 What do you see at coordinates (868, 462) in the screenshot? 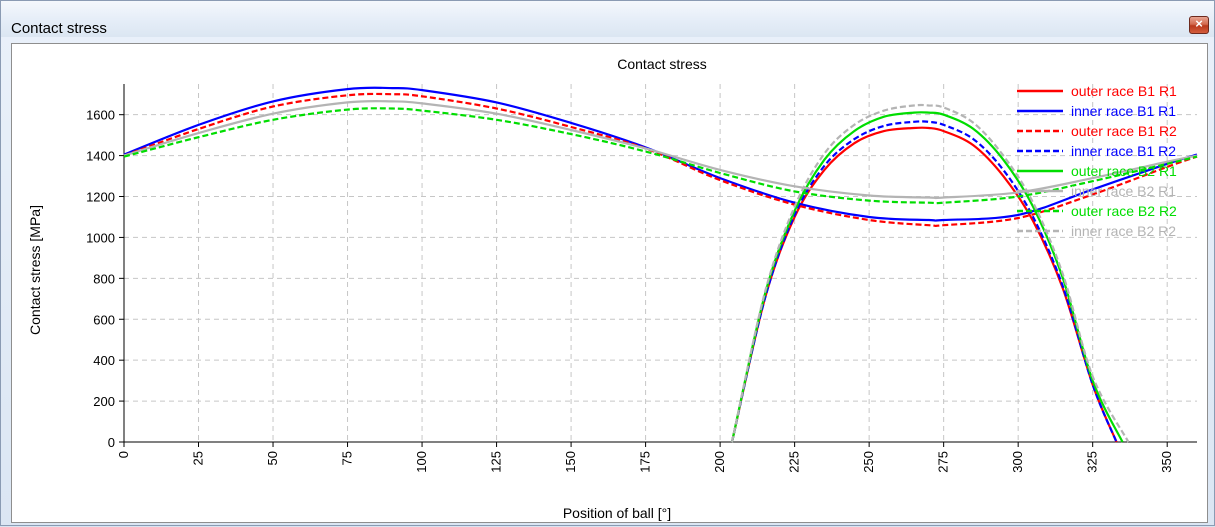
I see `x-tick-label: 250` at bounding box center [868, 462].